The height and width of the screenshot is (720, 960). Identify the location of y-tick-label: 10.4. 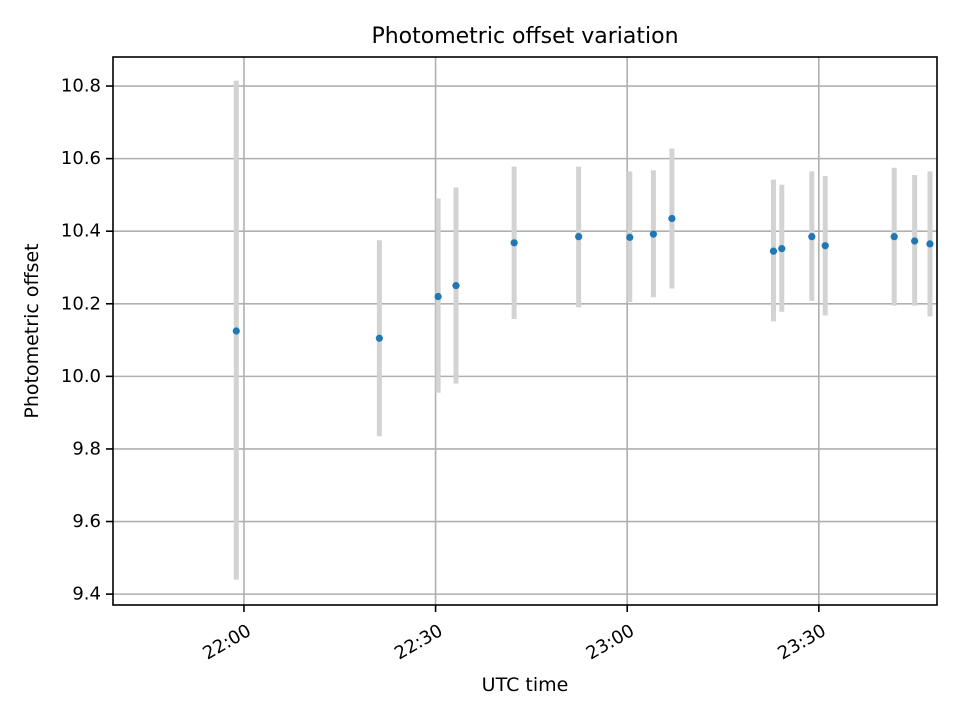
(81, 231).